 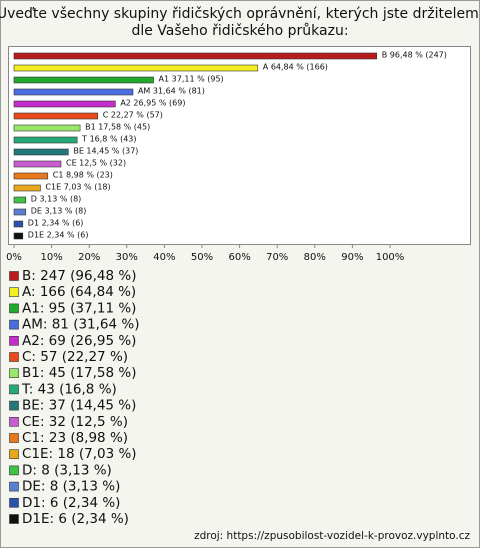 What do you see at coordinates (315, 257) in the screenshot?
I see `x-tick-label: 80%` at bounding box center [315, 257].